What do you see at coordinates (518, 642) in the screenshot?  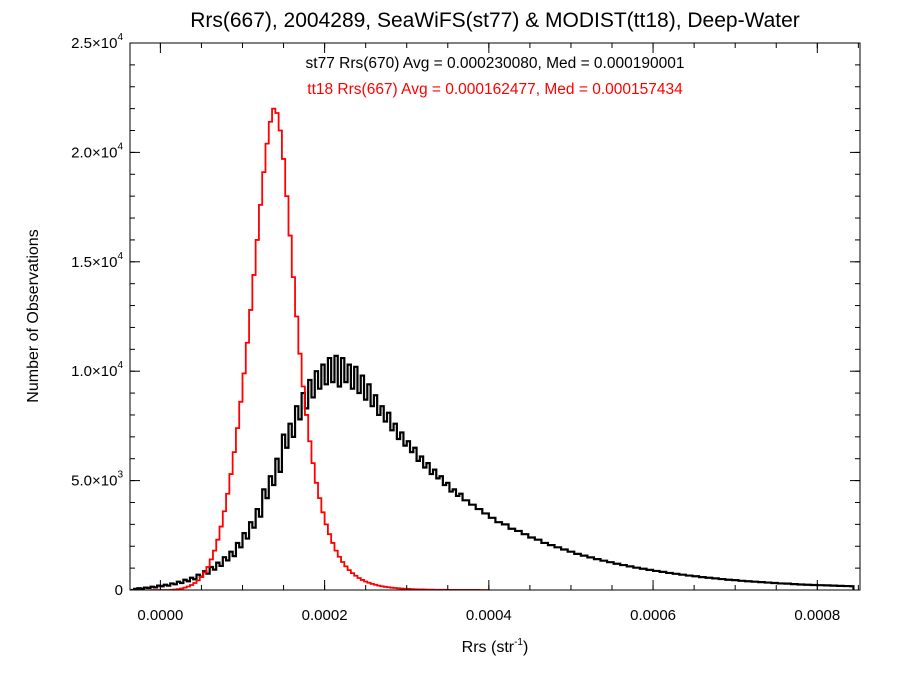 I see `x-axis-label-sup: -1` at bounding box center [518, 642].